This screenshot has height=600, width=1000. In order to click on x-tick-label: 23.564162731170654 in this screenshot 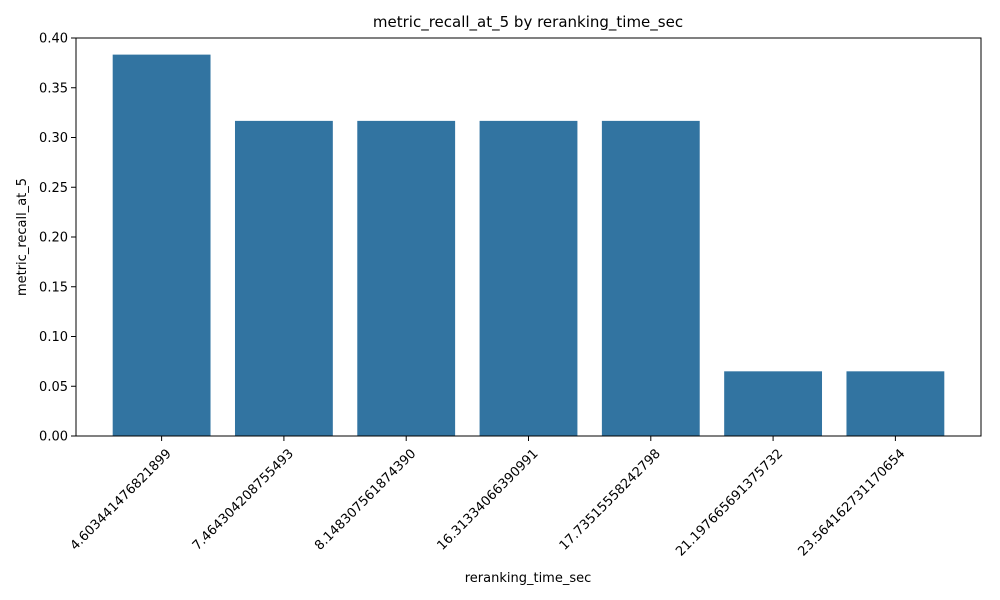, I will do `click(851, 502)`.